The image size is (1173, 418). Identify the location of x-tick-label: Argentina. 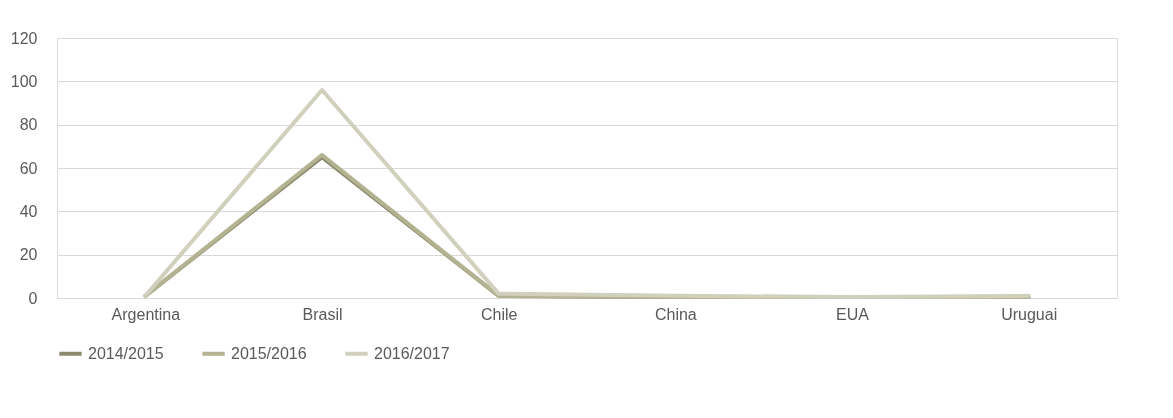
(146, 314).